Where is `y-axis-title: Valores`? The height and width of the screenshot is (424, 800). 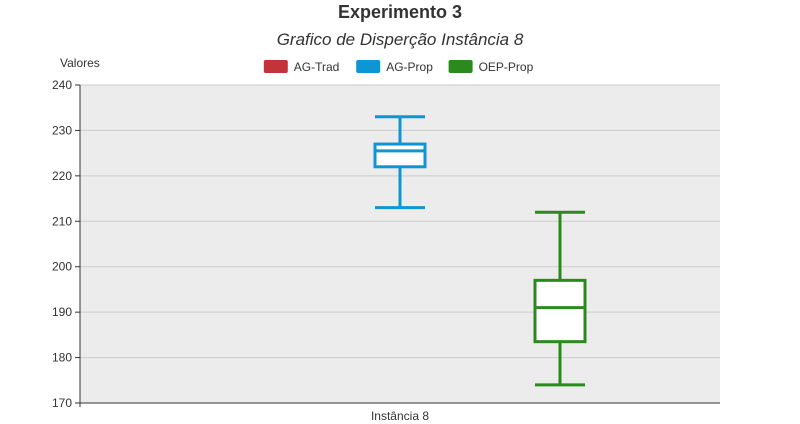 y-axis-title: Valores is located at coordinates (80, 63).